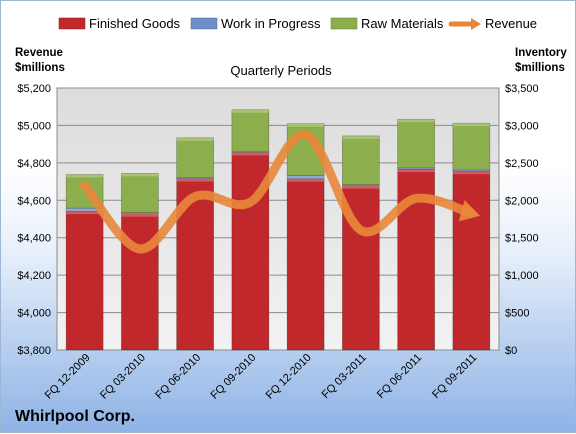 Image resolution: width=576 pixels, height=434 pixels. What do you see at coordinates (68, 377) in the screenshot?
I see `x-tick-label: FQ 12-2009` at bounding box center [68, 377].